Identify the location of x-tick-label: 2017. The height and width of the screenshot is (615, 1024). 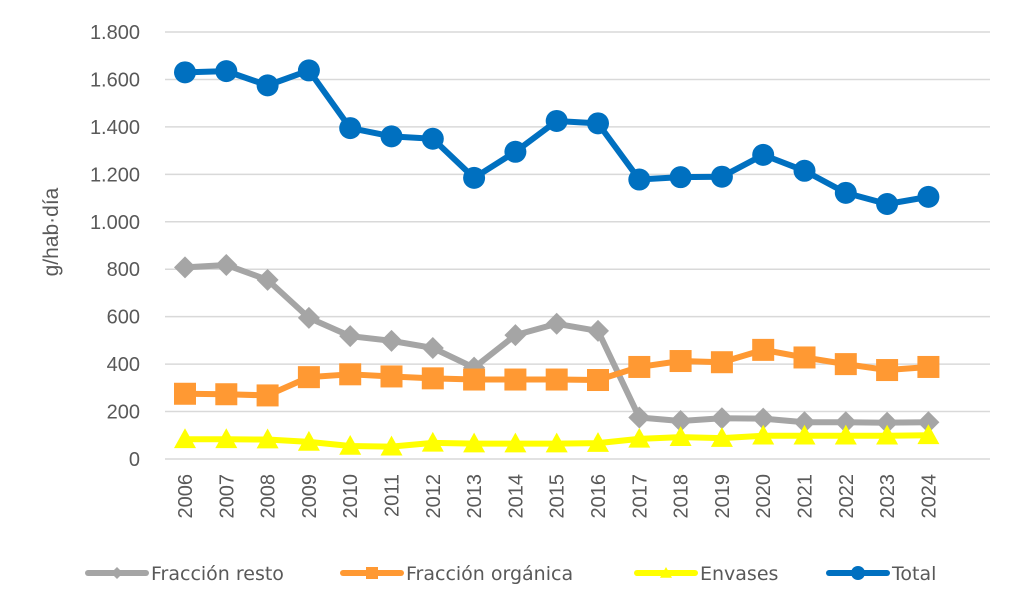
(640, 496).